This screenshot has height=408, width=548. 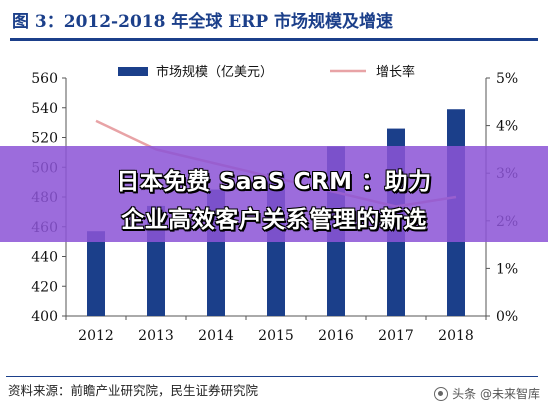 What do you see at coordinates (441, 393) in the screenshot?
I see `watermark-logo-icon` at bounding box center [441, 393].